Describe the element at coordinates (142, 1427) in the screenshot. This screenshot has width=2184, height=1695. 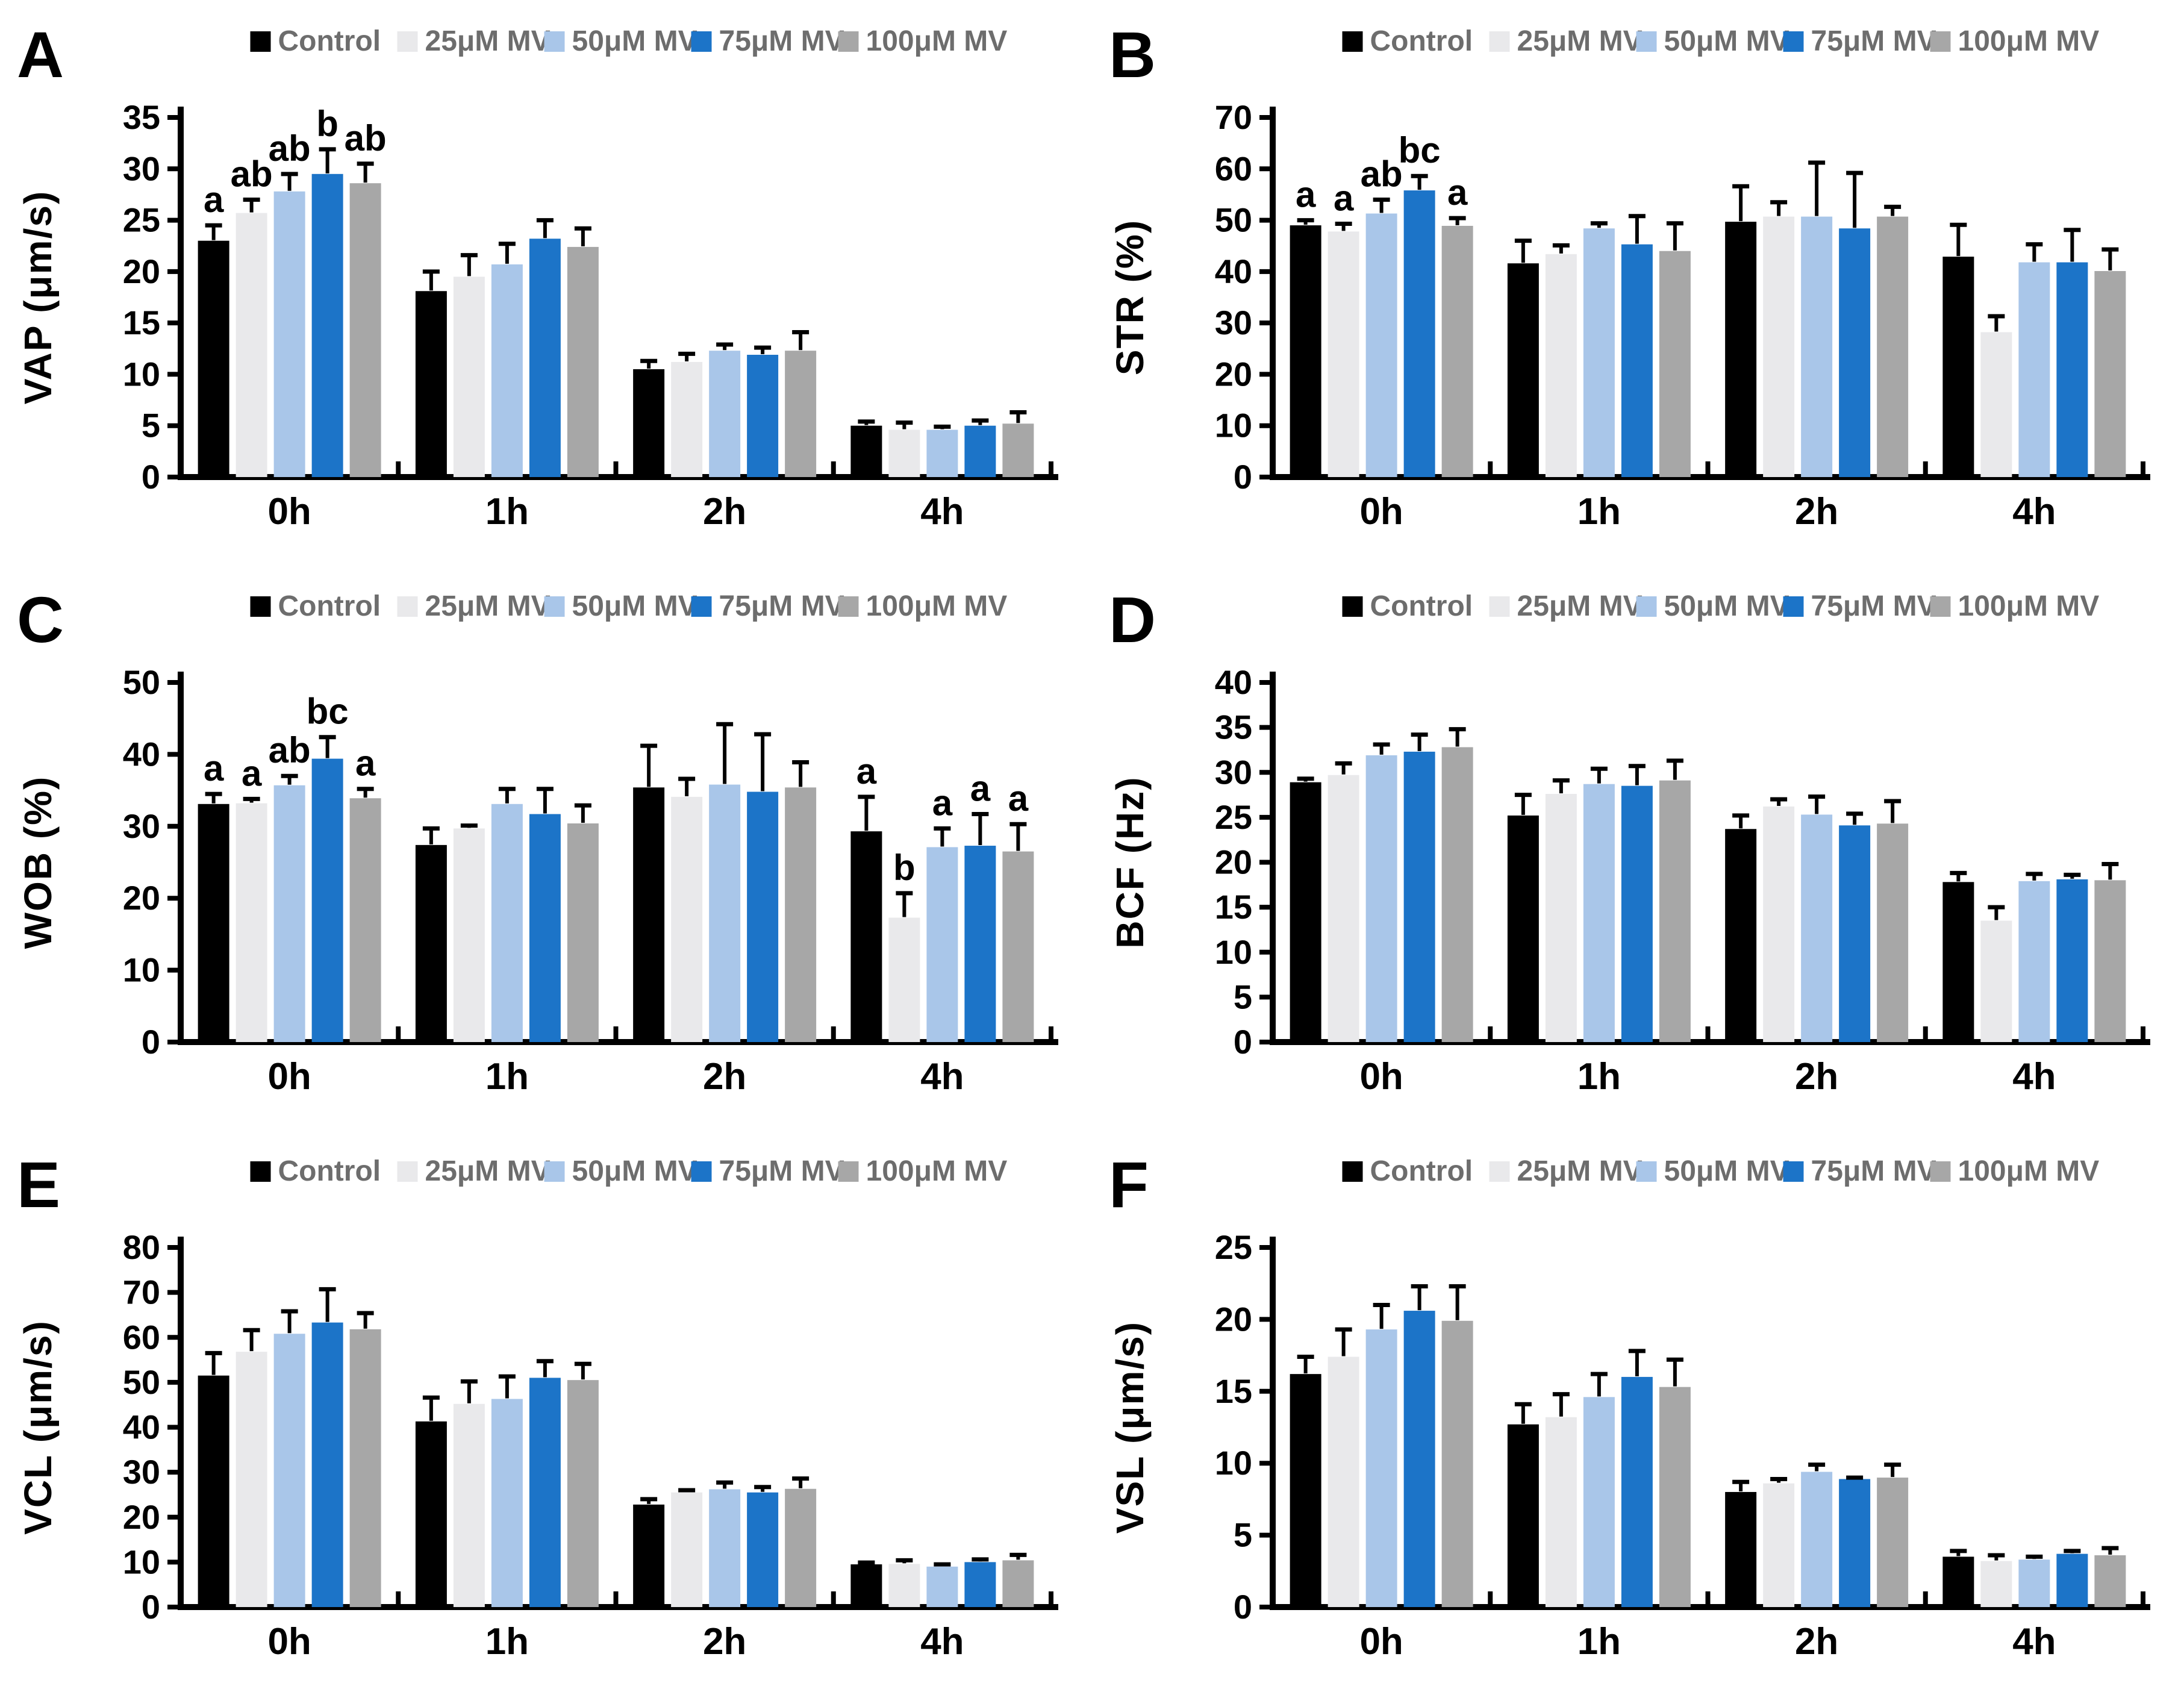
I see `y-tick-label: 40` at that location.